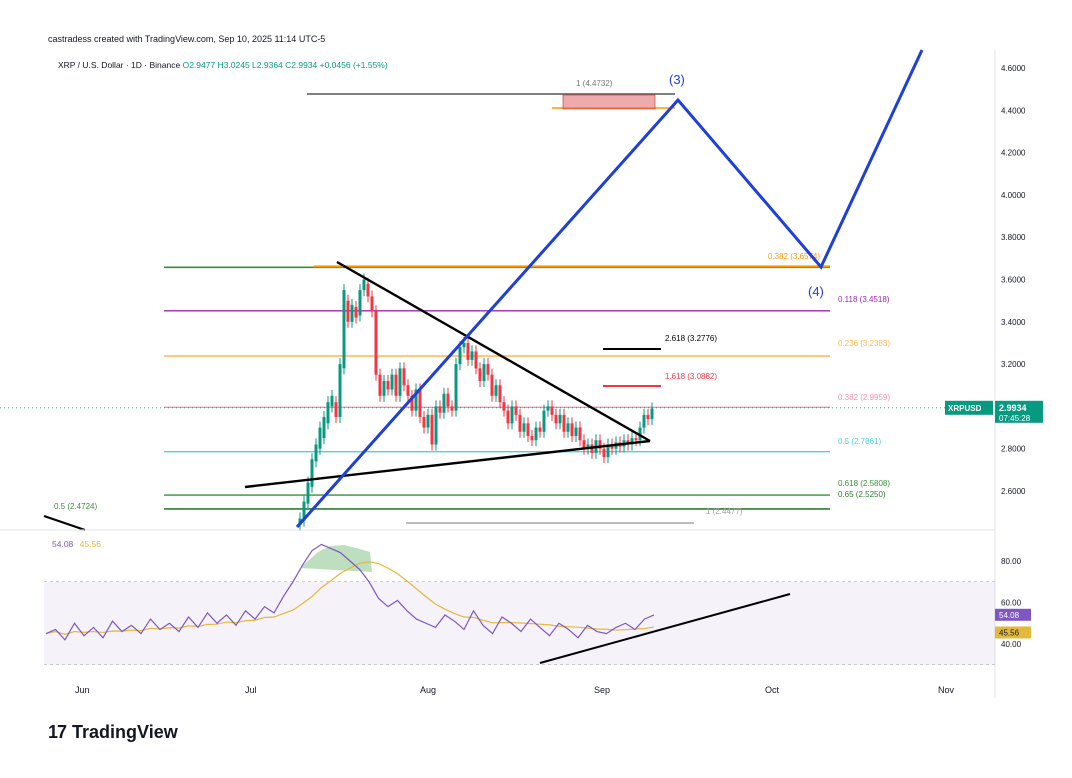 The image size is (1072, 778). I want to click on trendline-fragment, so click(64, 523).